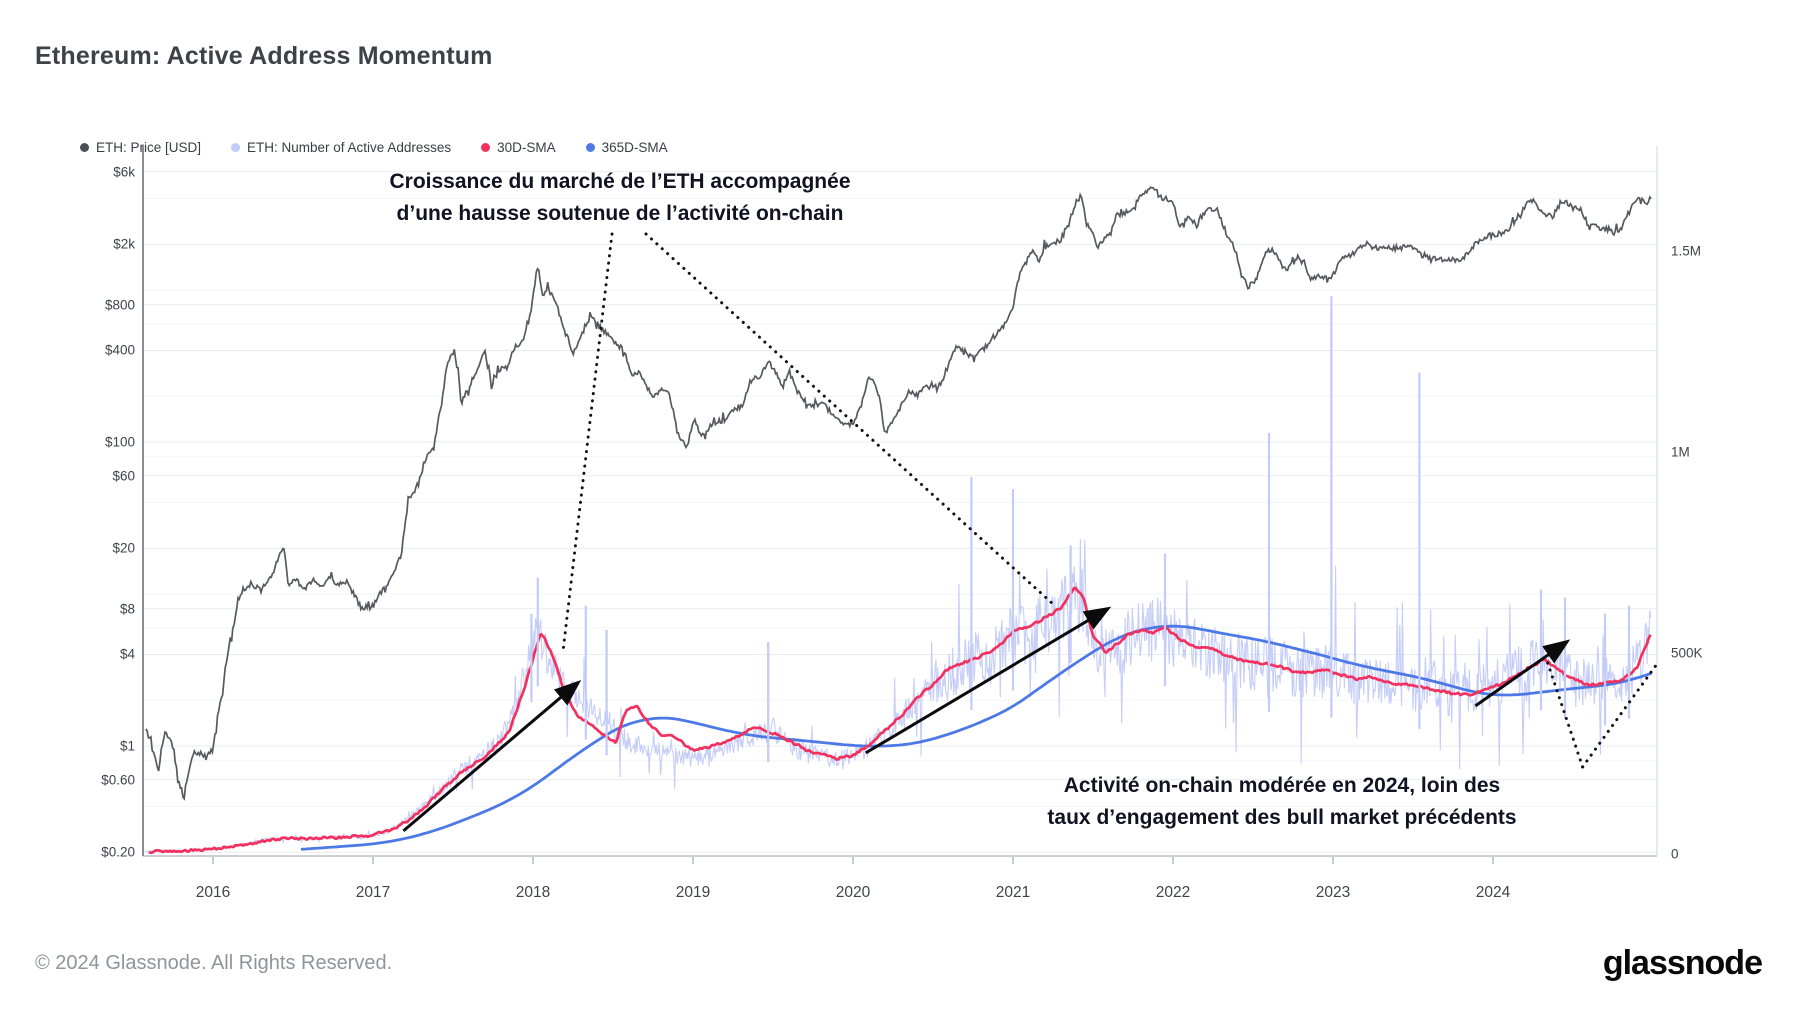  Describe the element at coordinates (124, 244) in the screenshot. I see `left-axis-tick-$2k: $2k` at that location.